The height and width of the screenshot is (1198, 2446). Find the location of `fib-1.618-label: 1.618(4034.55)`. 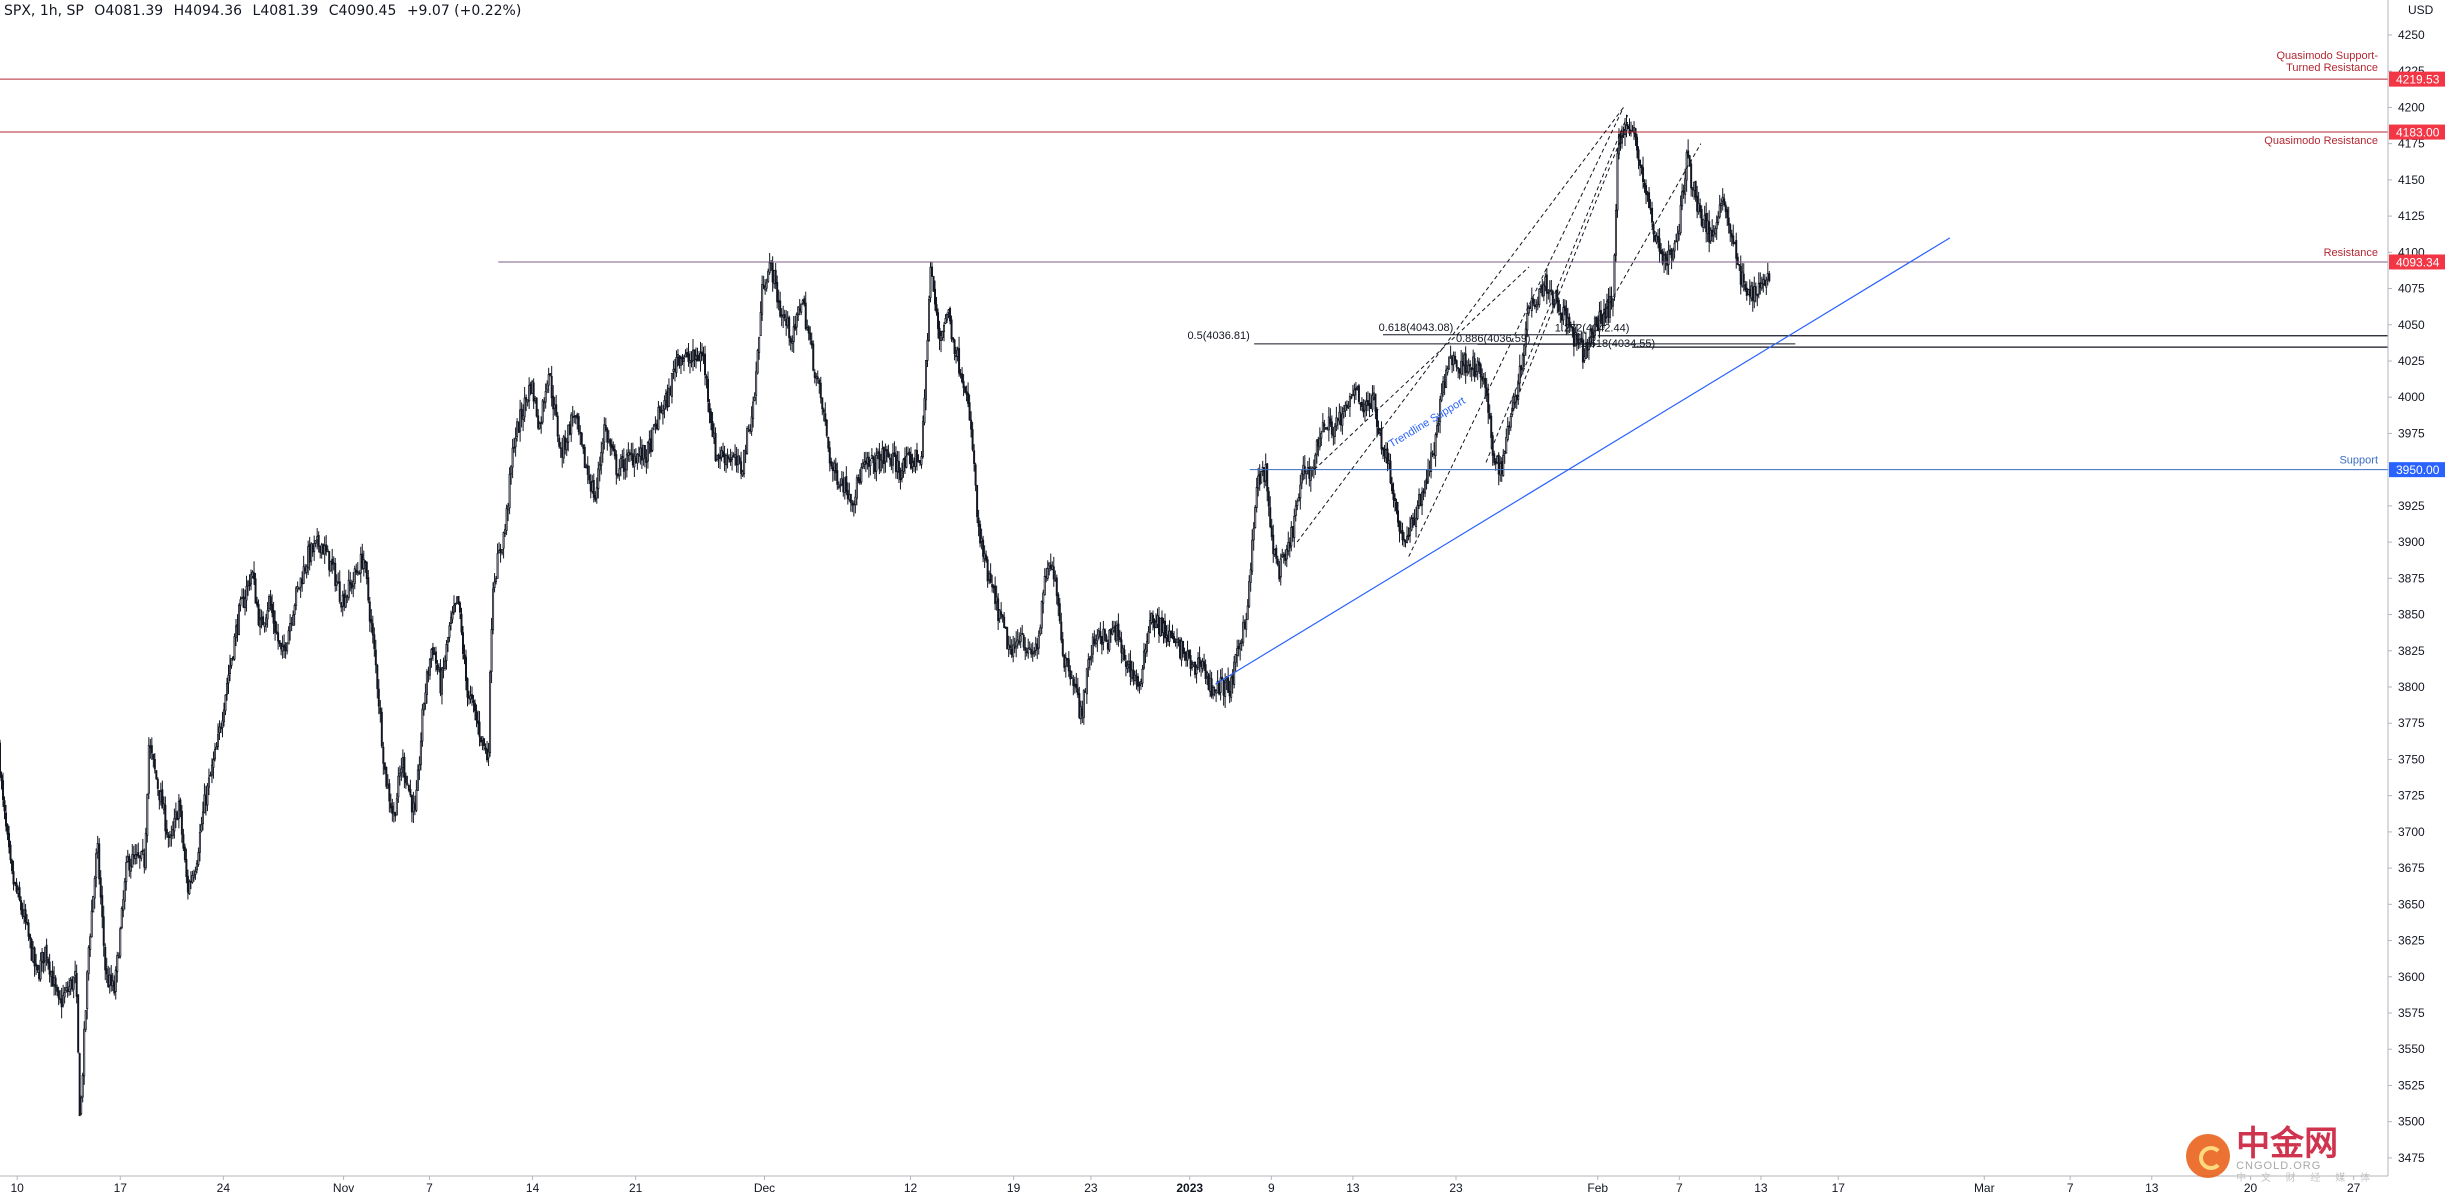

fib-1.618-label: 1.618(4034.55) is located at coordinates (1618, 344).